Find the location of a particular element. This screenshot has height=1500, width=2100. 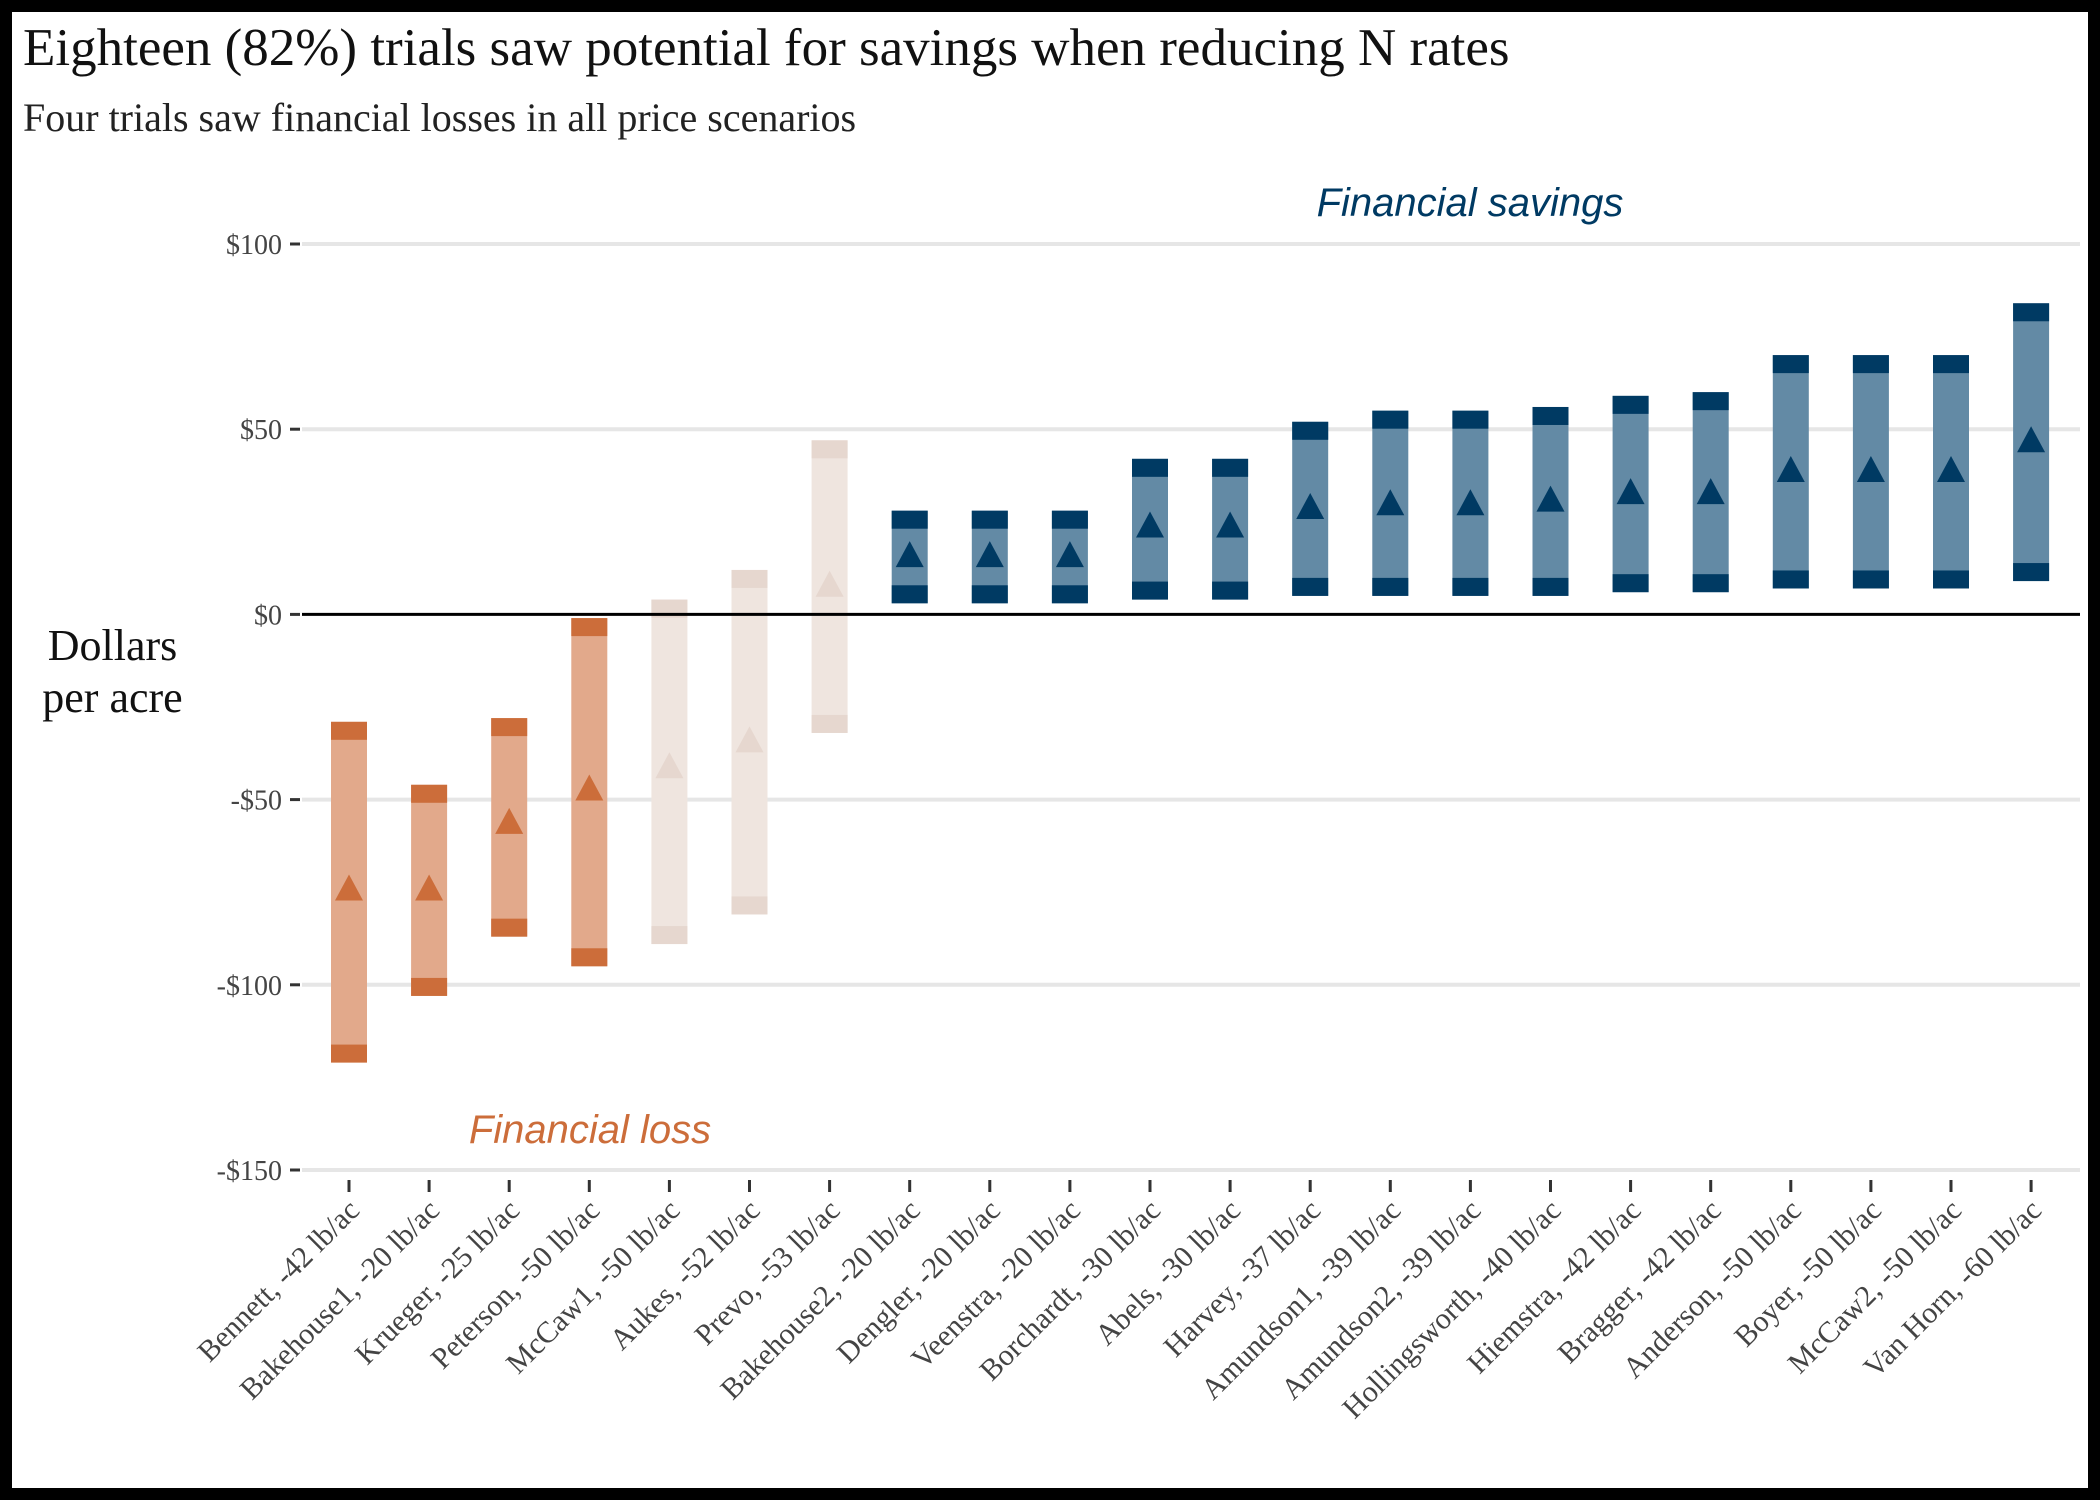

y-tick-label: $100 is located at coordinates (254, 245).